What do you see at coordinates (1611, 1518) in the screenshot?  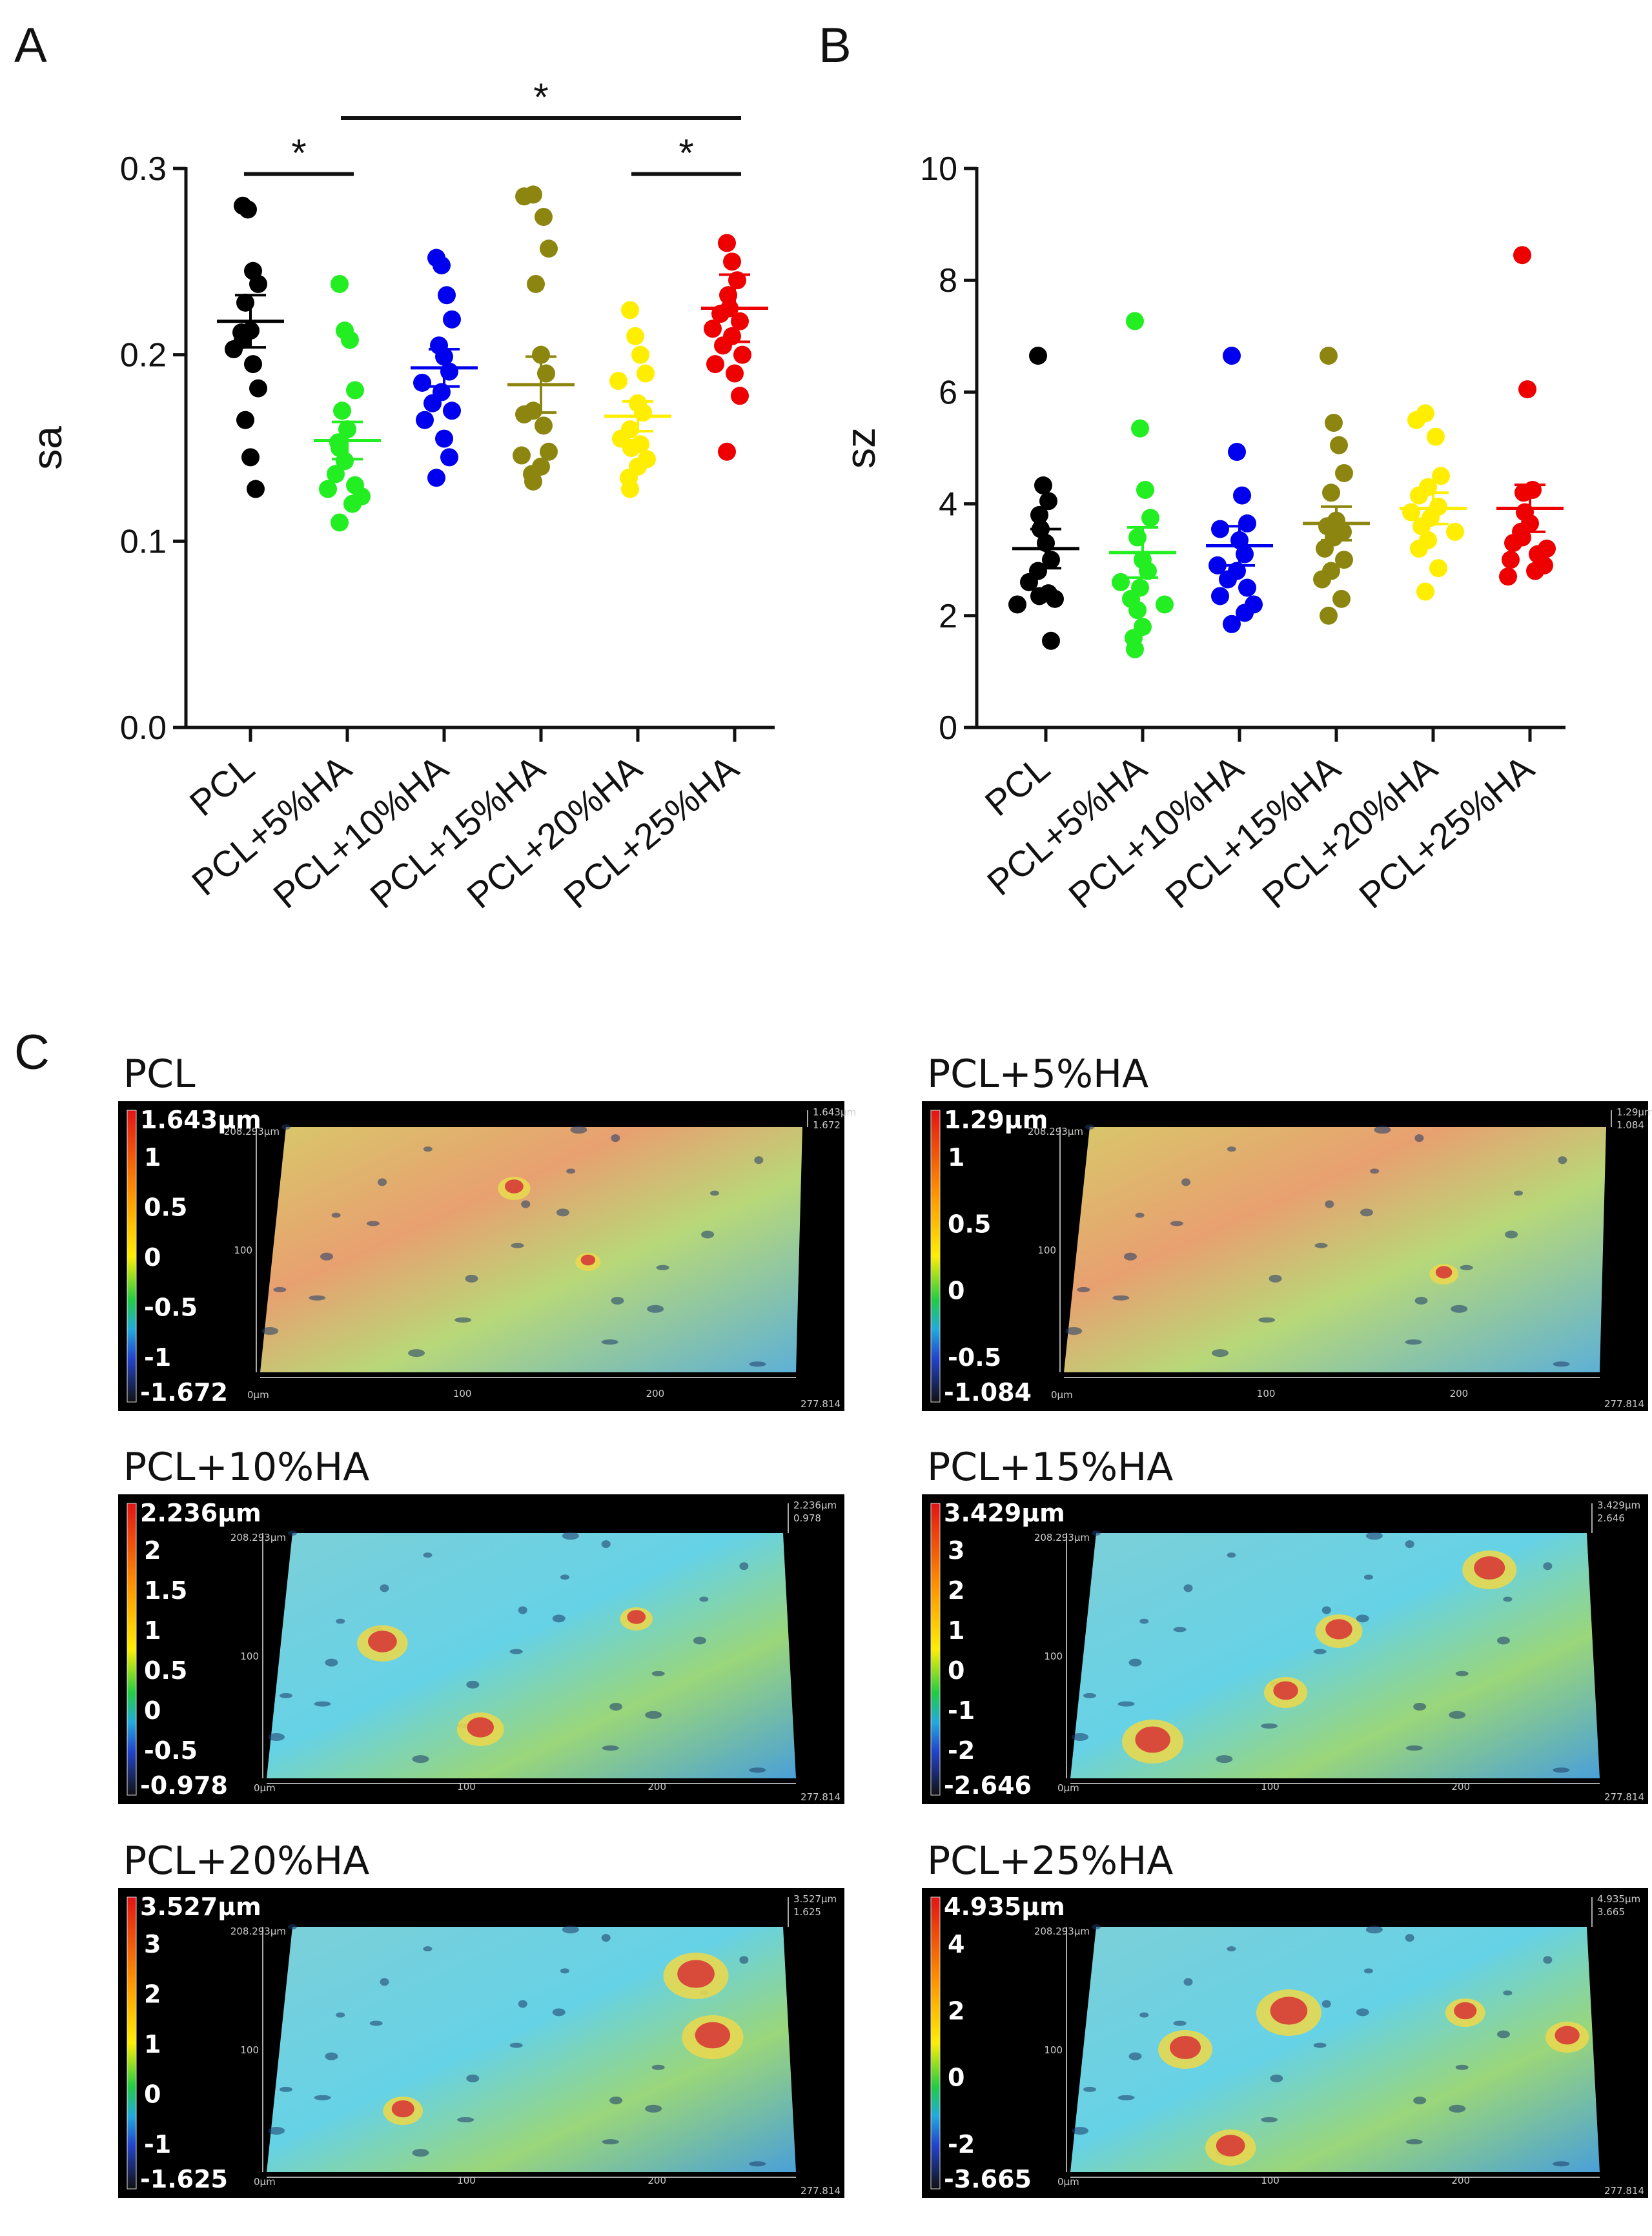 I see `map-z-bottom-label: 2.646` at bounding box center [1611, 1518].